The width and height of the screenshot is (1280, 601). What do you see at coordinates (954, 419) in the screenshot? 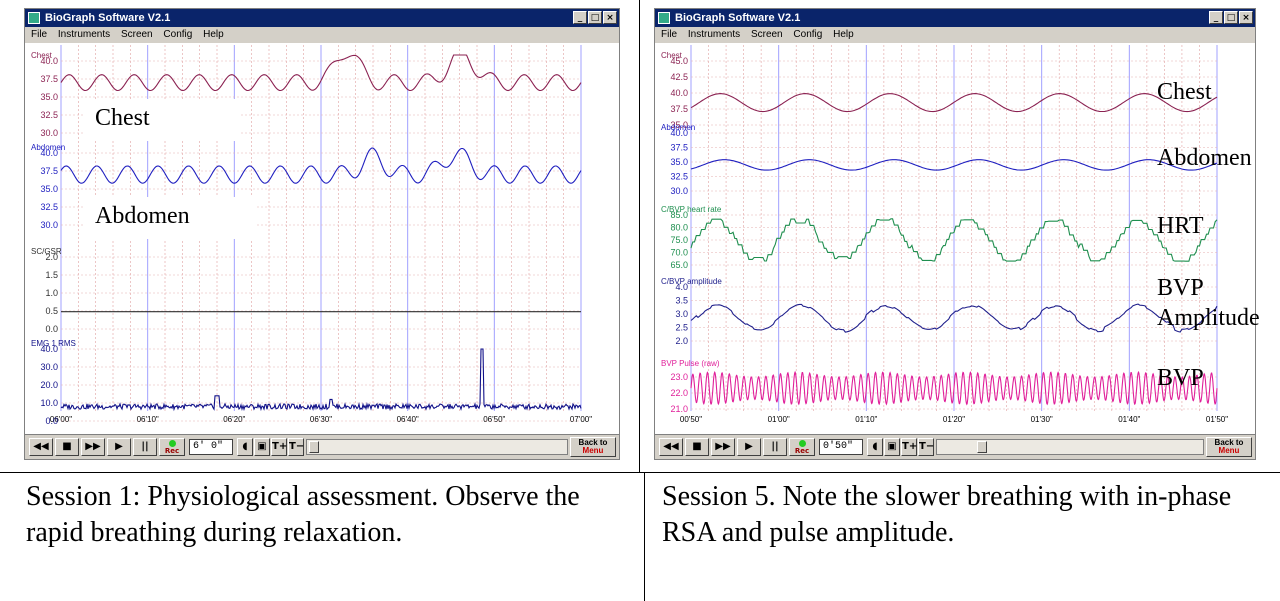
I see `x-tick-label: 01'20"` at bounding box center [954, 419].